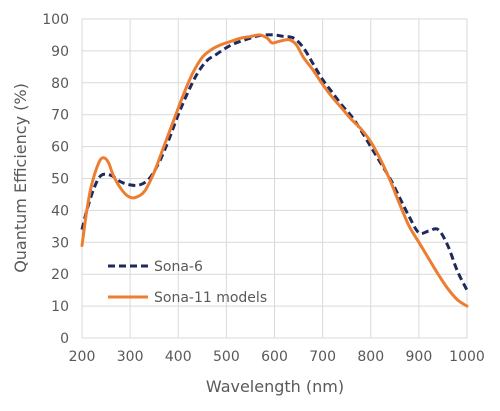 The width and height of the screenshot is (500, 411). Describe the element at coordinates (467, 357) in the screenshot. I see `x-tick-label: 1000` at that location.